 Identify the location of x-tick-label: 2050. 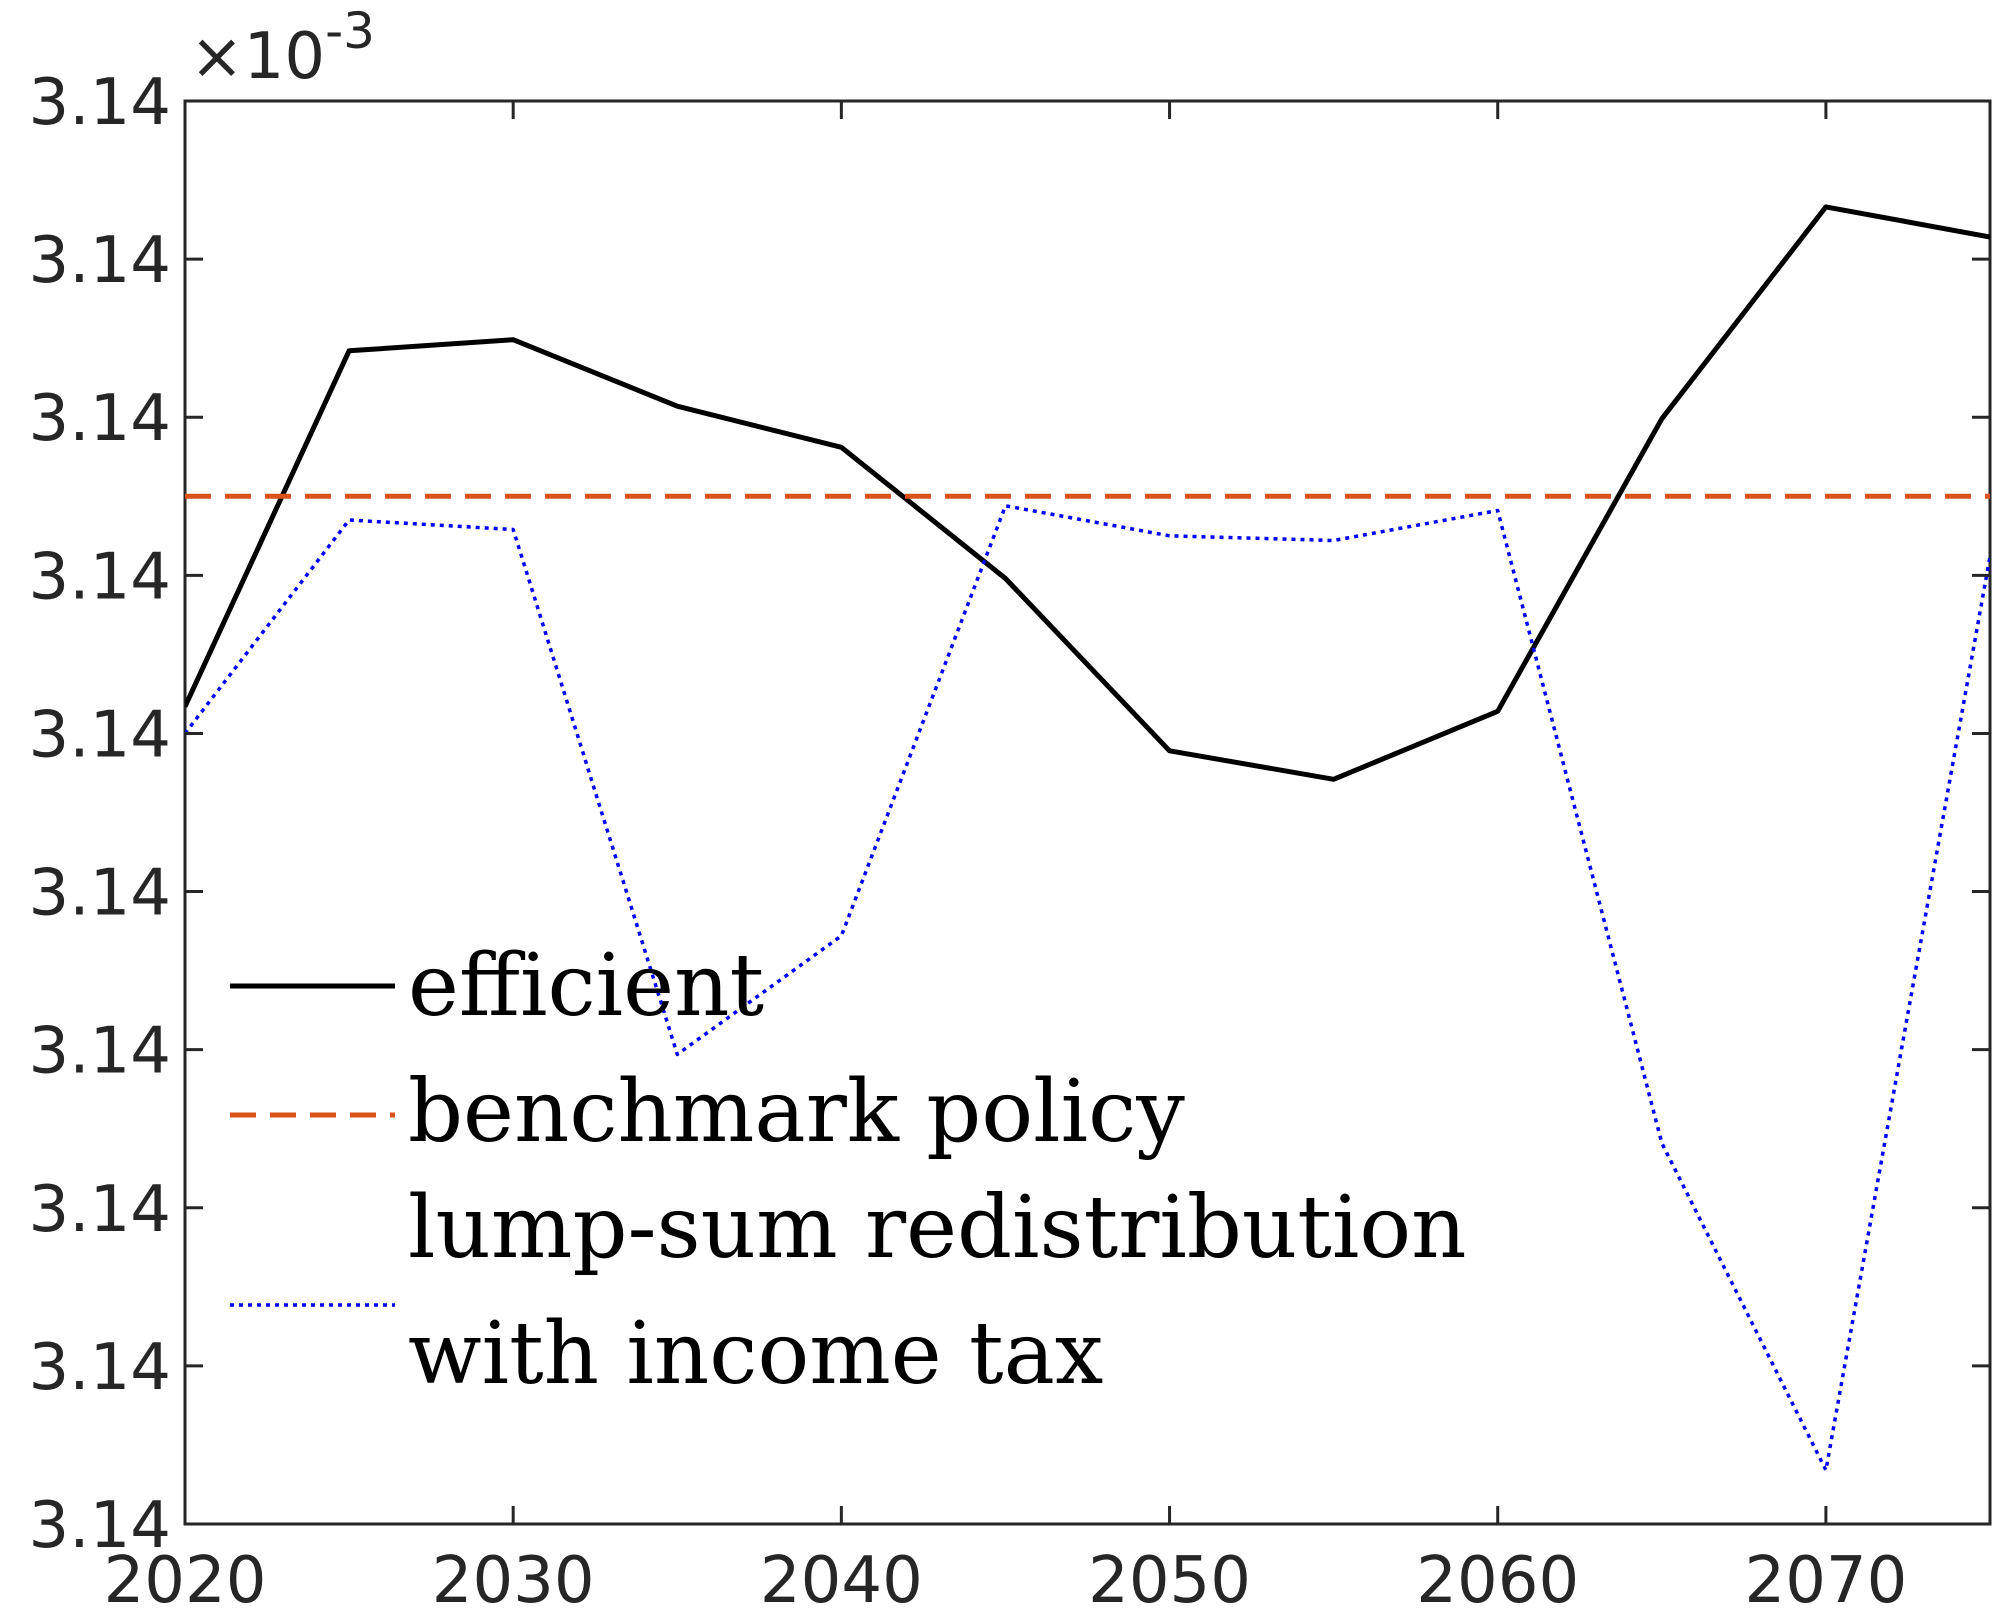
(1169, 1581).